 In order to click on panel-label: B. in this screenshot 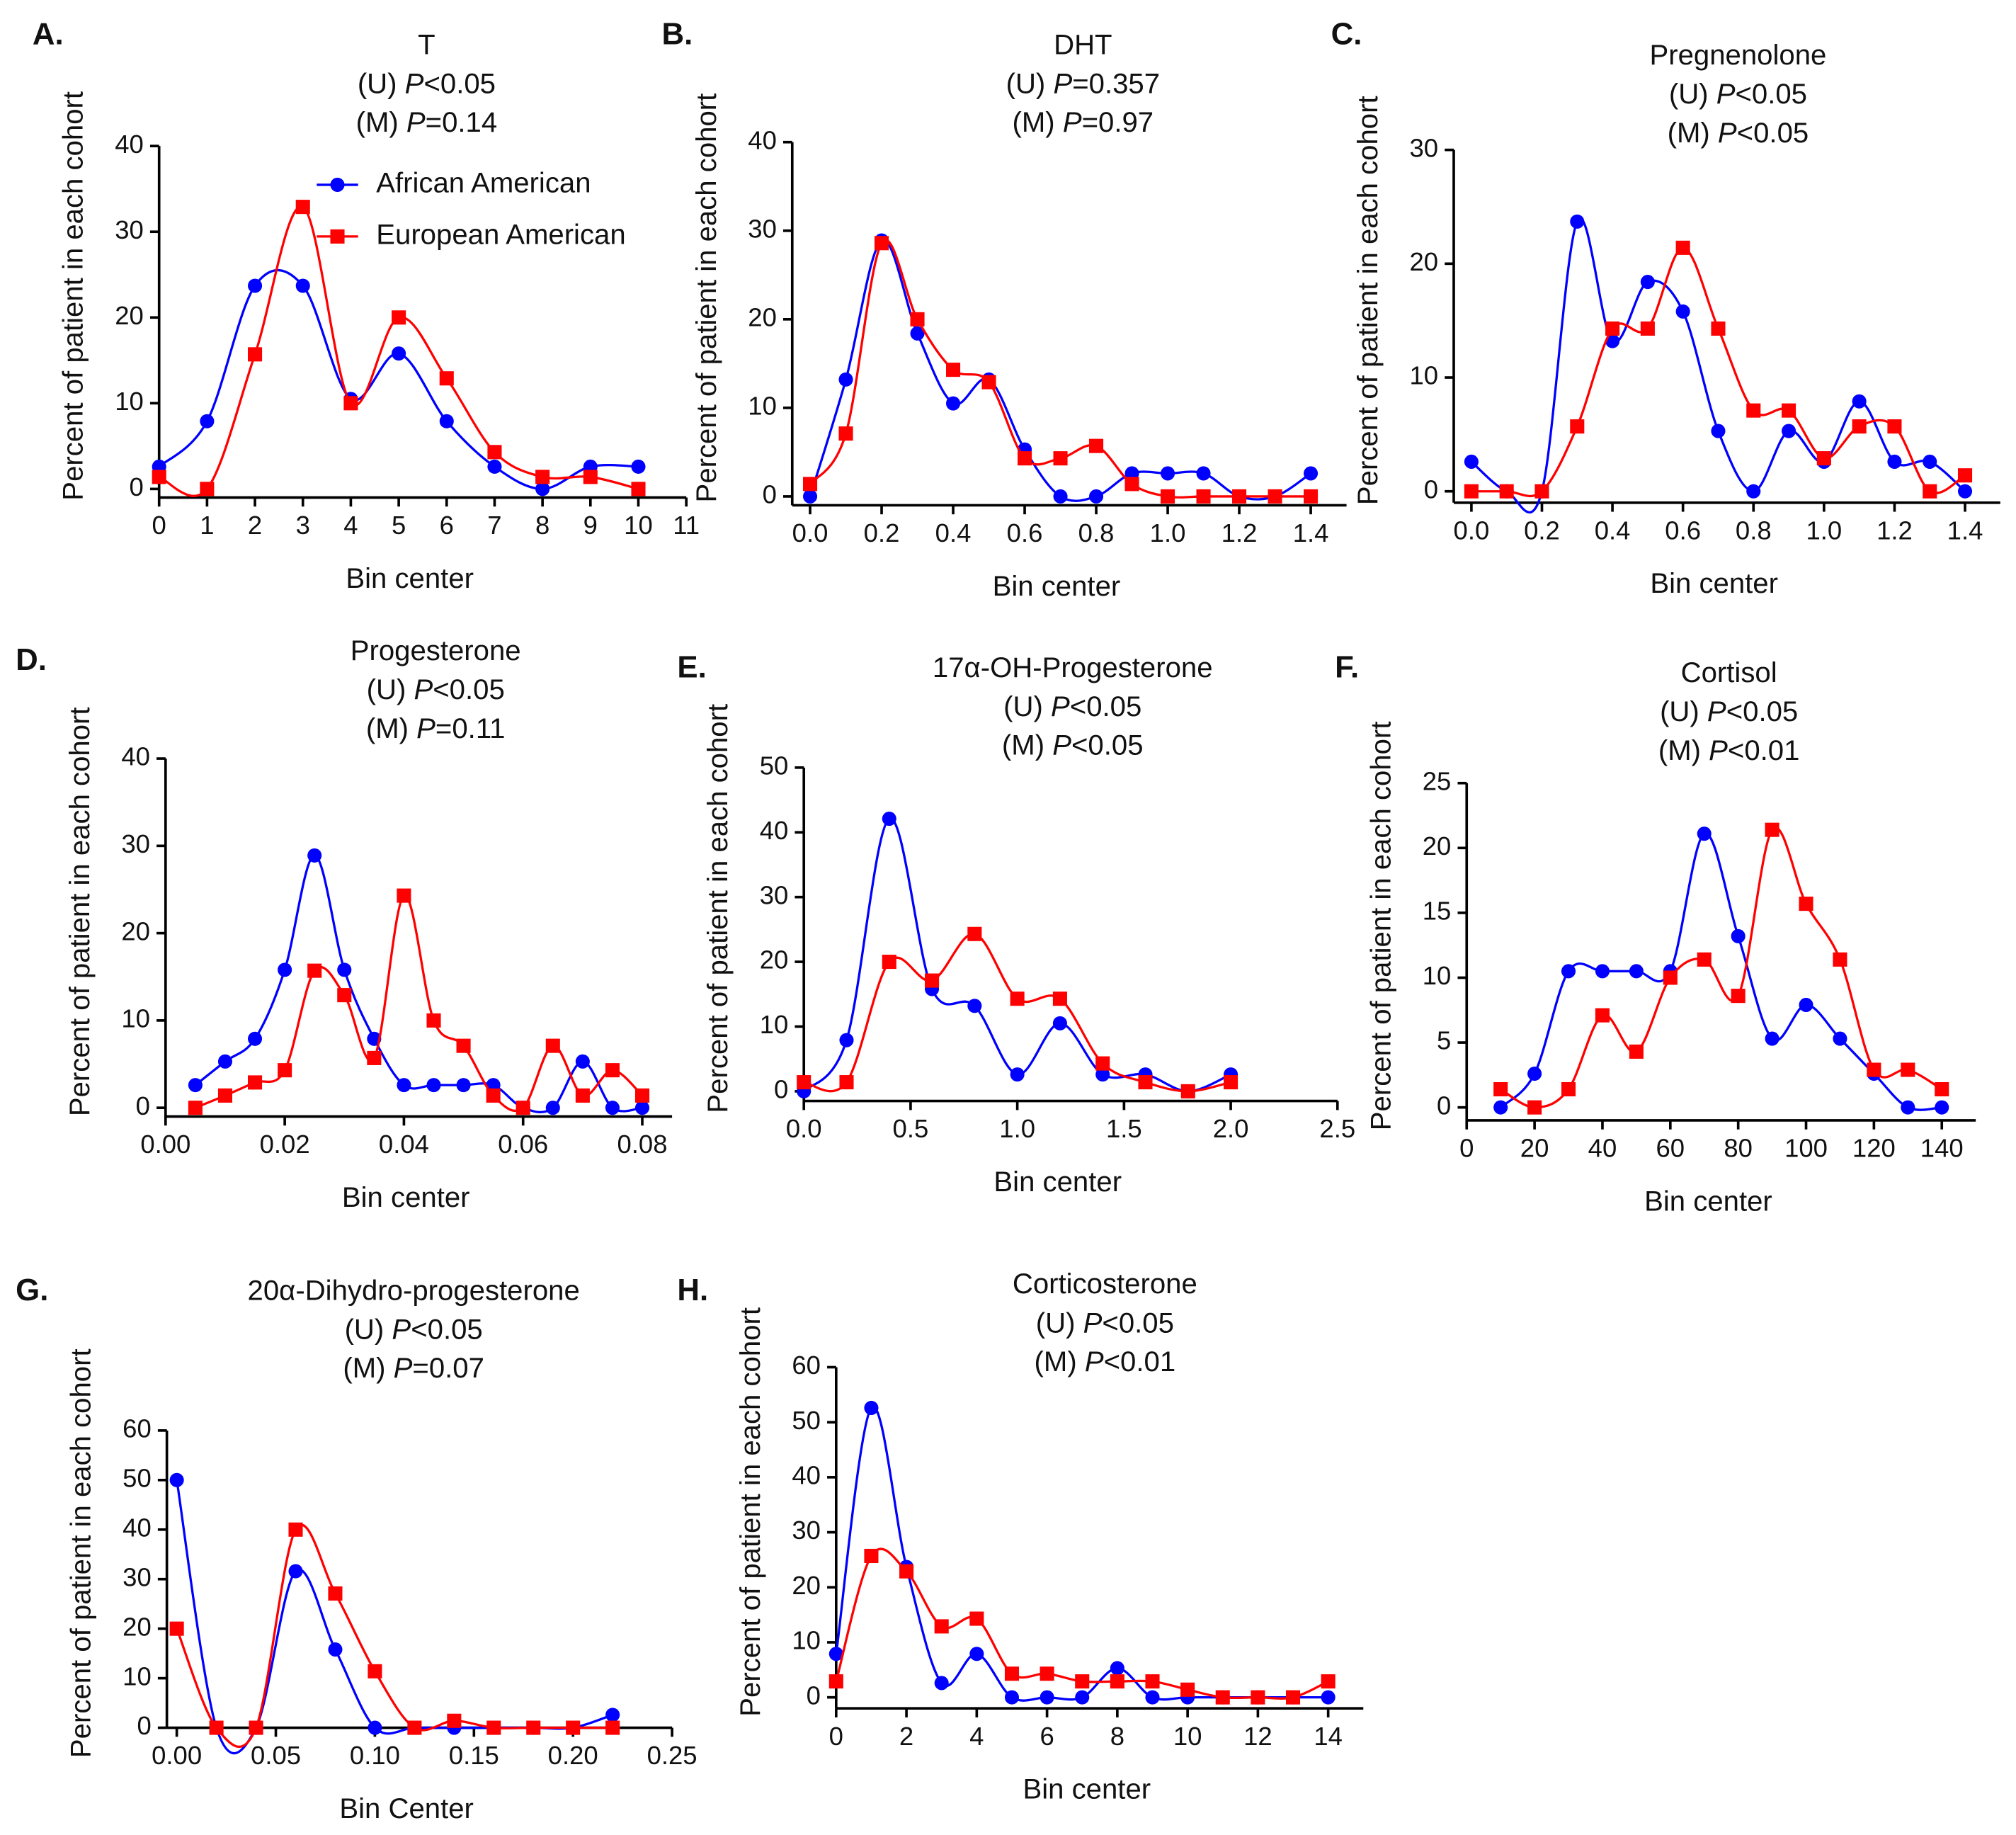, I will do `click(677, 34)`.